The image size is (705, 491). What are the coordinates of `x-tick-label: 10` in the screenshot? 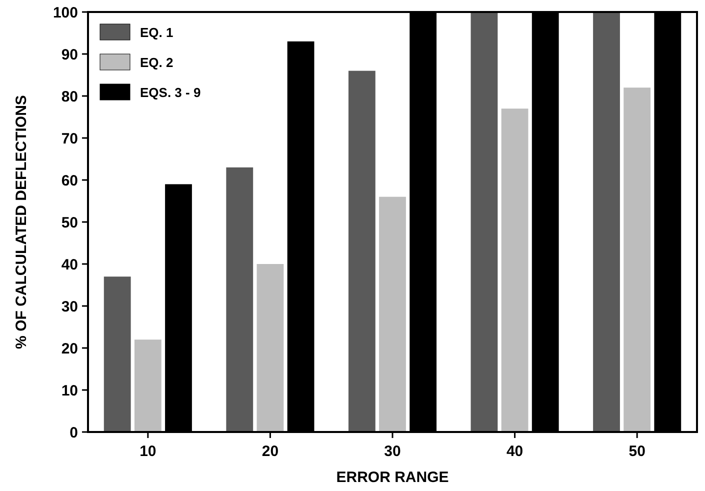 It's located at (148, 451).